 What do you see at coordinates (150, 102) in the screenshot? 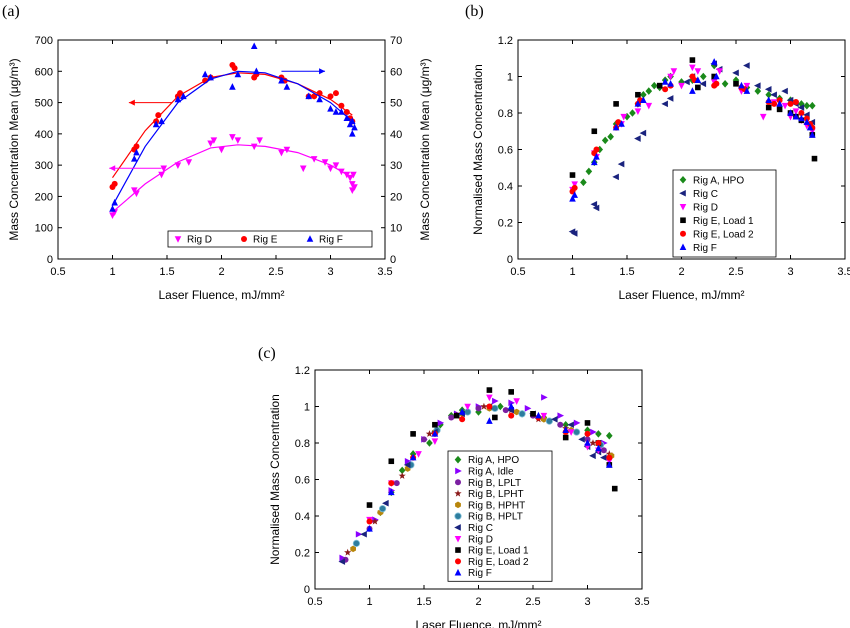
I see `annotation-arrow` at bounding box center [150, 102].